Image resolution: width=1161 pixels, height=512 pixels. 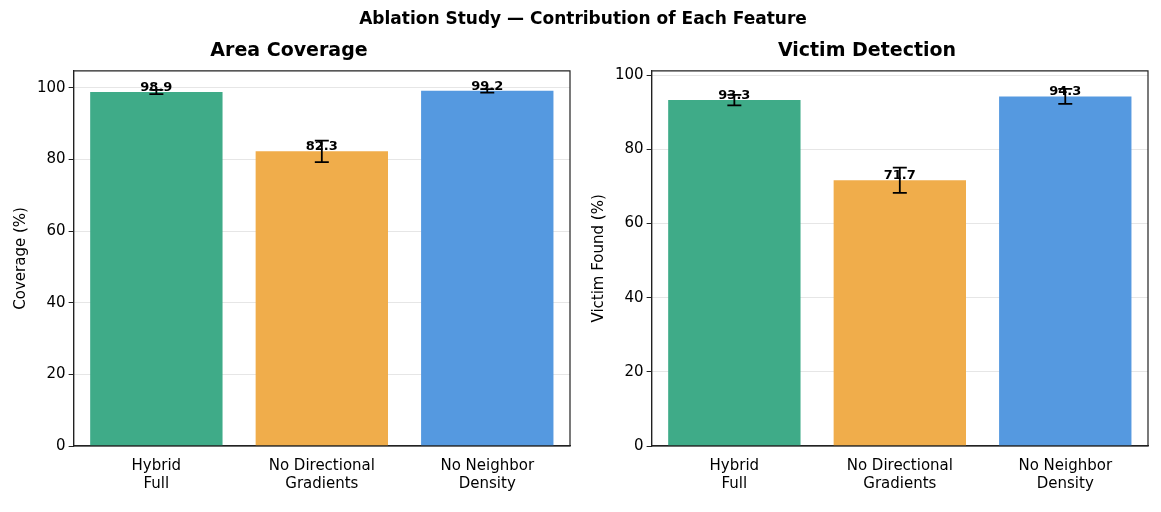 What do you see at coordinates (597, 258) in the screenshot?
I see `y-axis-title: Victim Found (%)` at bounding box center [597, 258].